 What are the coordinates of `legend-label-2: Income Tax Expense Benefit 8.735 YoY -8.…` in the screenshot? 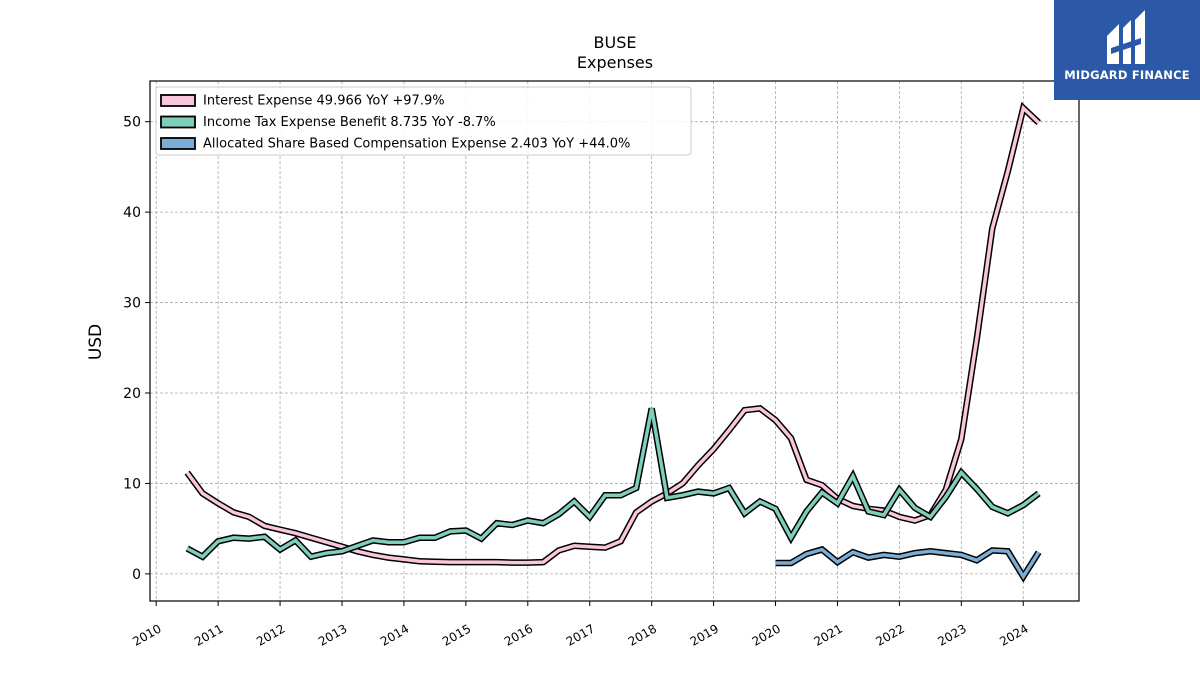 It's located at (349, 122).